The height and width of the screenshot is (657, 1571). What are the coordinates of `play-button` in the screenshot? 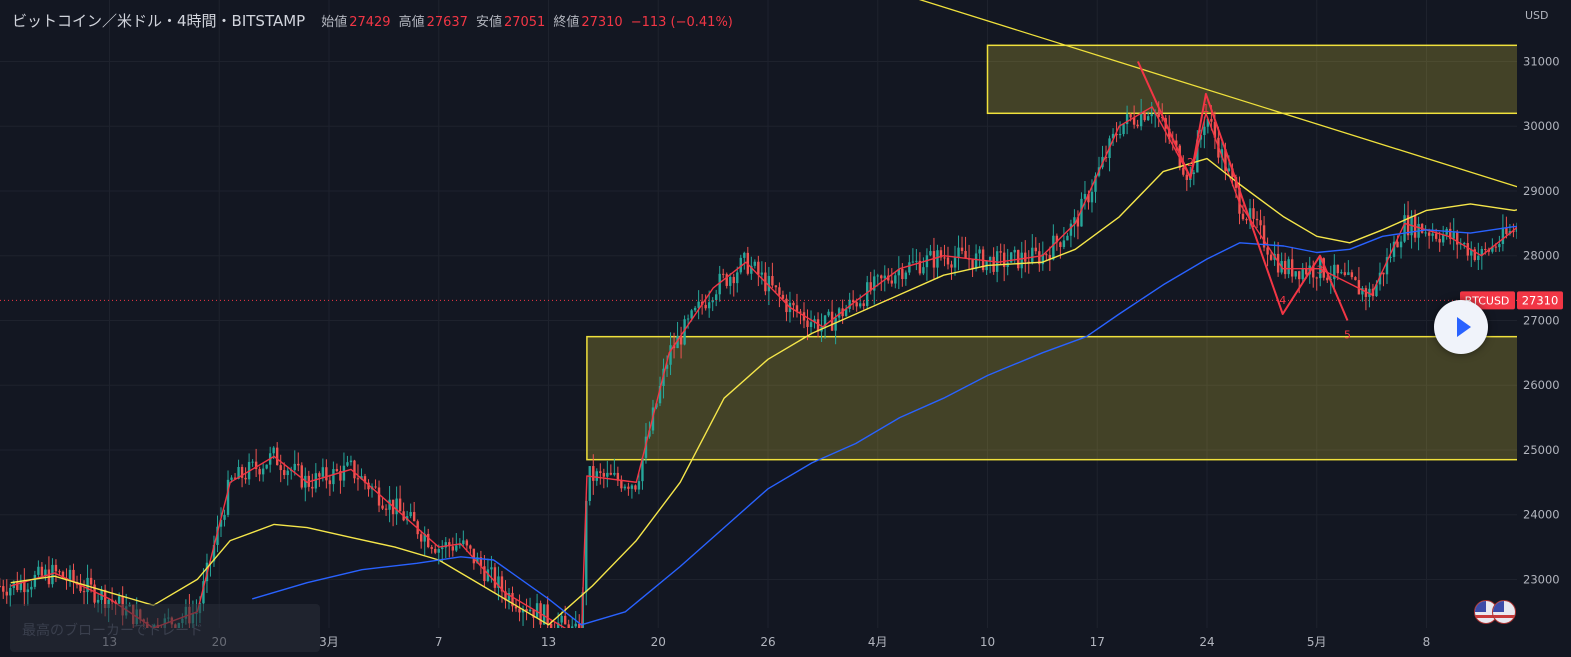 It's located at (1461, 327).